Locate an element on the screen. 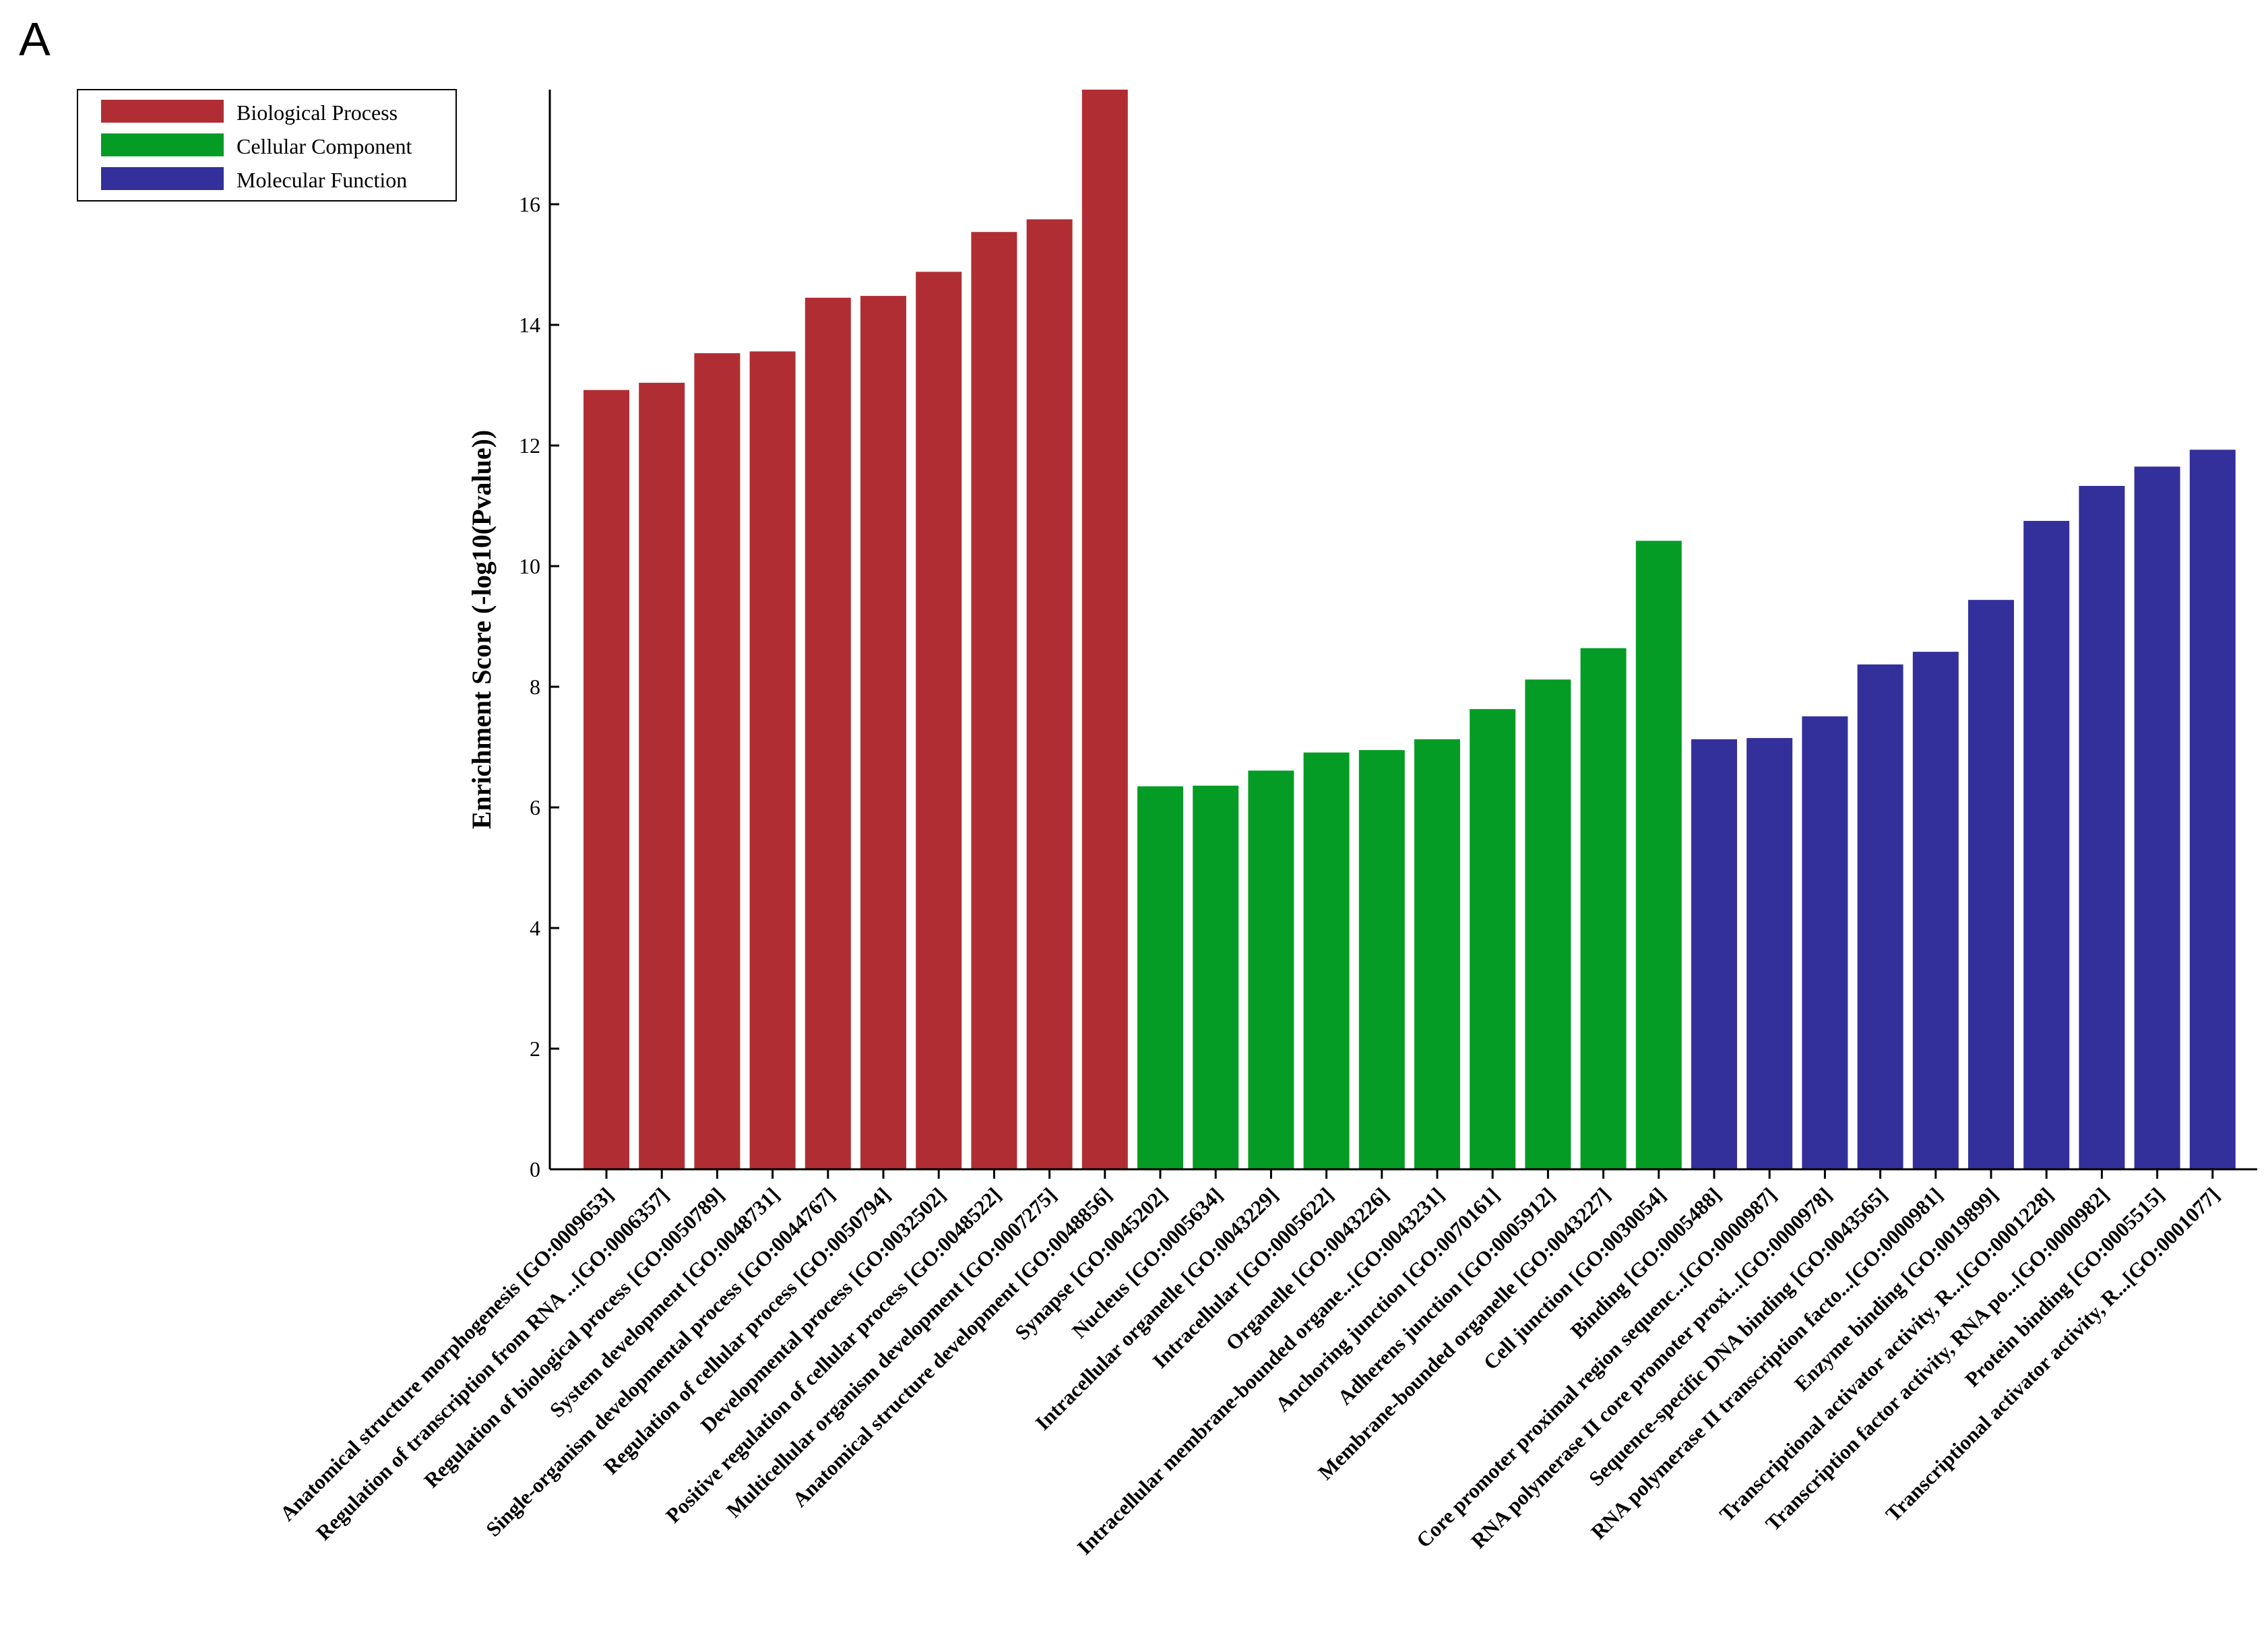 The height and width of the screenshot is (1637, 2268). legend-swatch-molecular-function is located at coordinates (163, 178).